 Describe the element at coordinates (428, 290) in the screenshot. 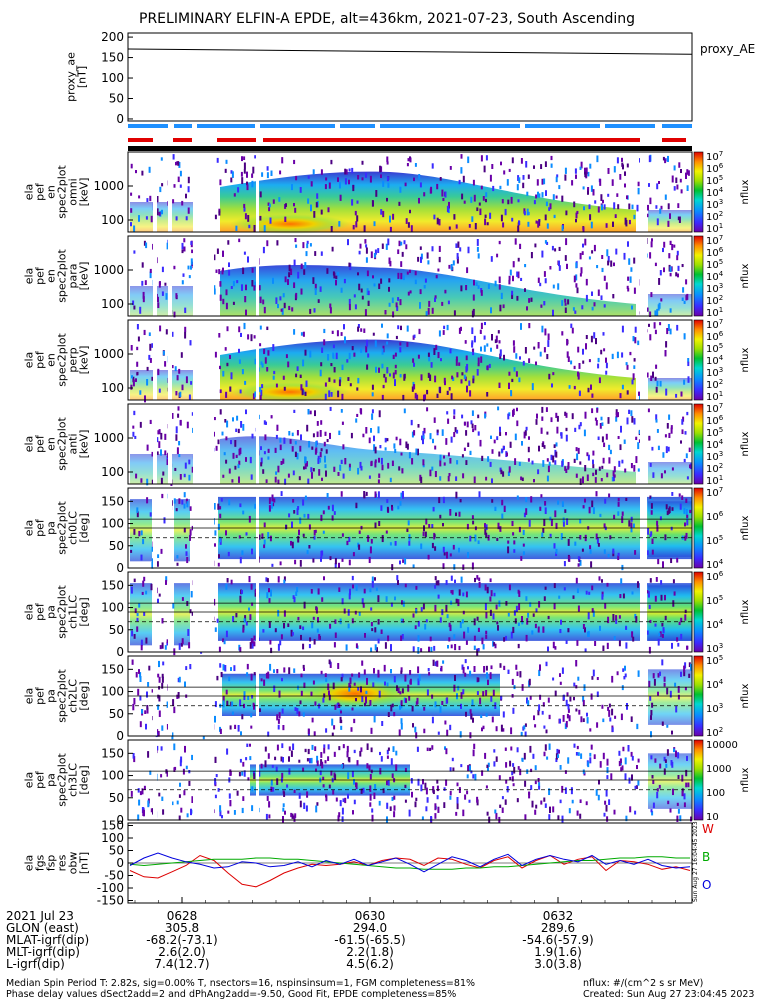

I see `flux-region` at that location.